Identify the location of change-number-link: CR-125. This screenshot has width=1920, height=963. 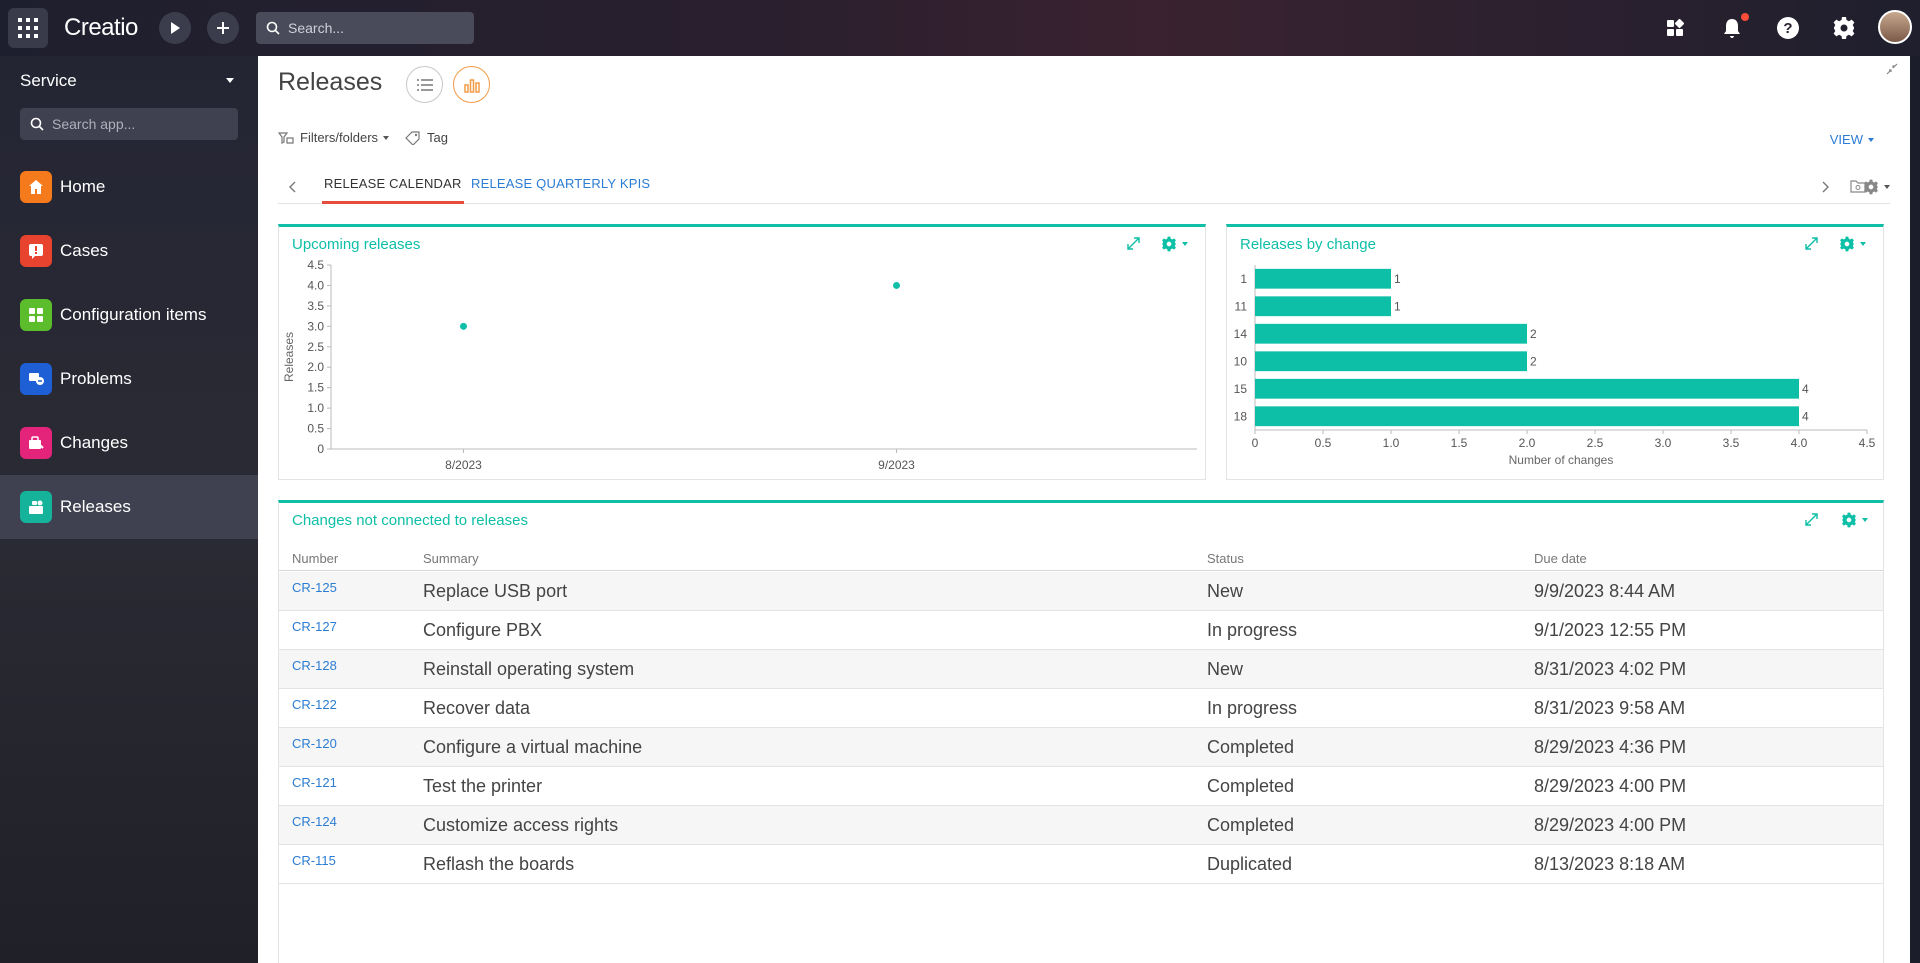
(314, 587).